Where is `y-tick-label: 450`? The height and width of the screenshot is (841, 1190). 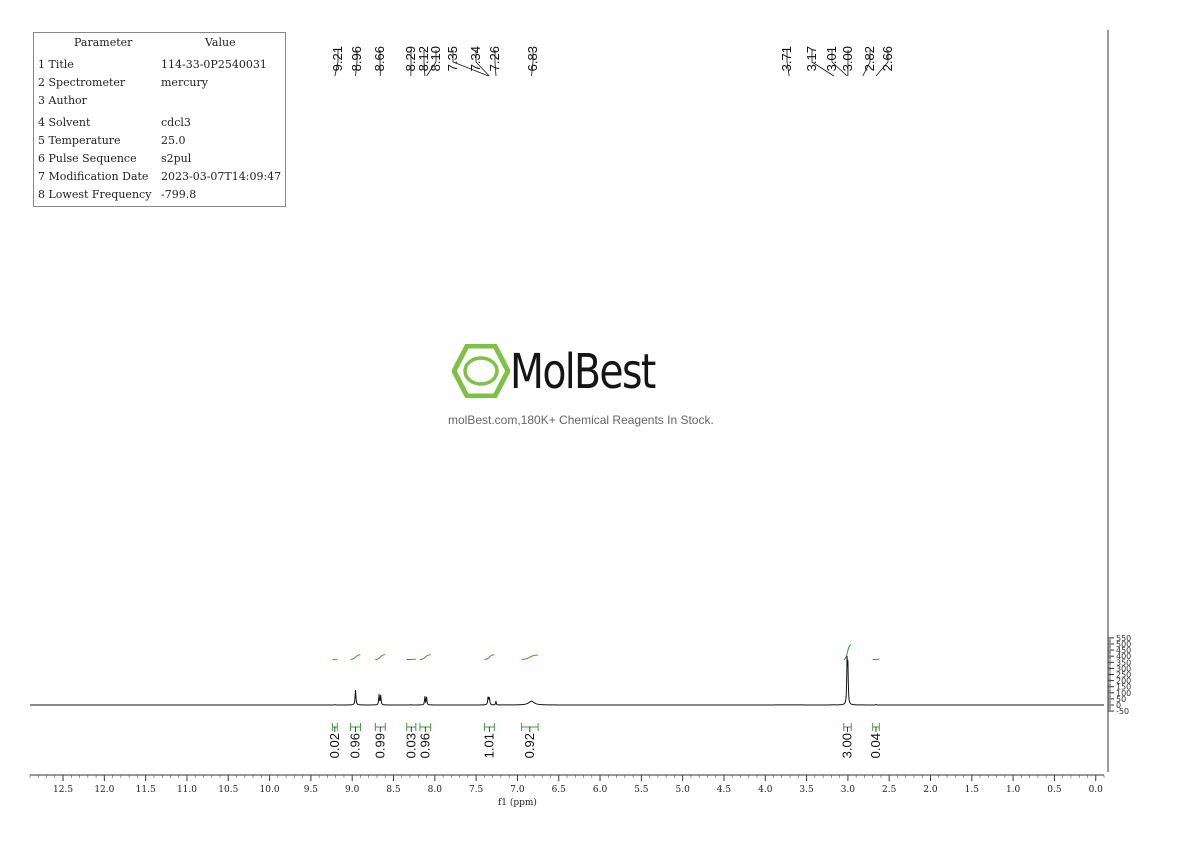 y-tick-label: 450 is located at coordinates (1123, 650).